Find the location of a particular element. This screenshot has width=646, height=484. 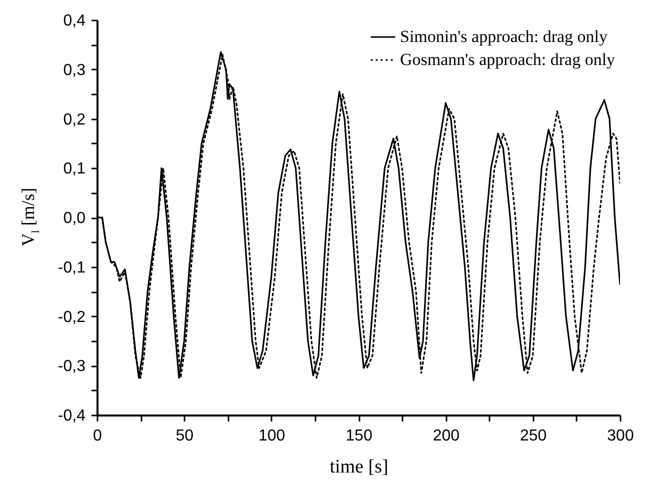

x-tick-label: 100 is located at coordinates (272, 436).